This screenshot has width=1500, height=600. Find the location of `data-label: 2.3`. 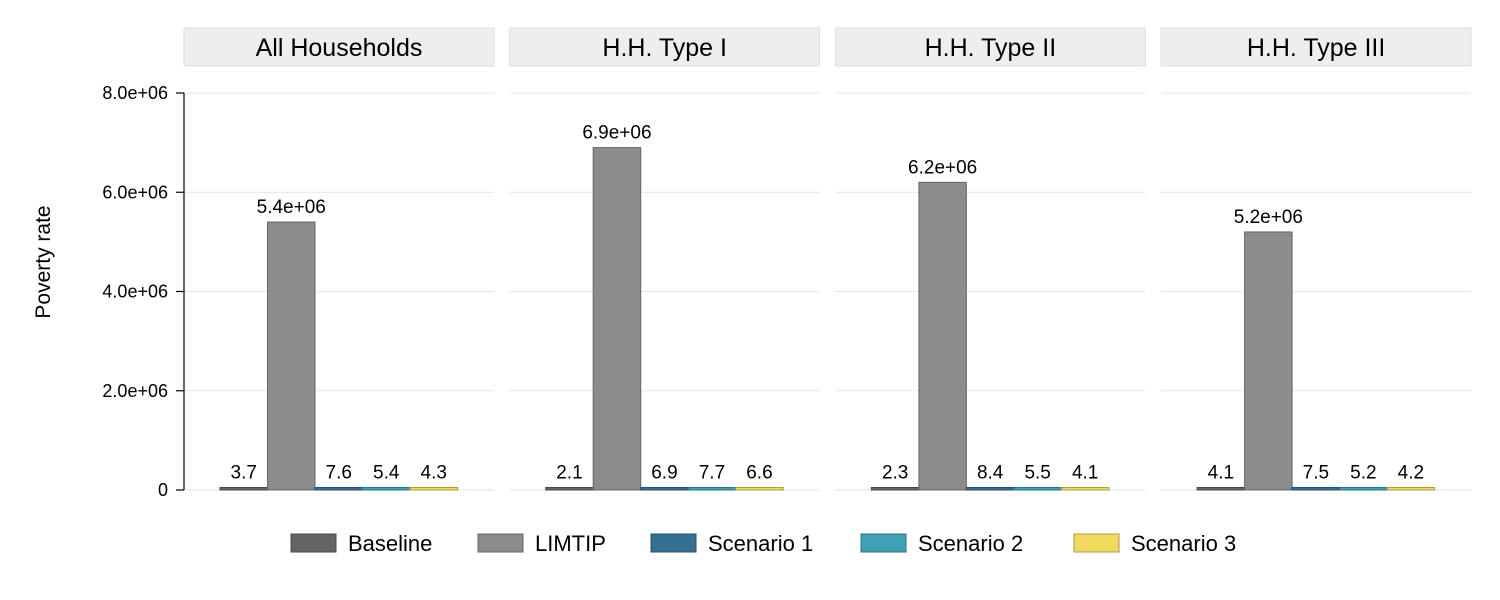

data-label: 2.3 is located at coordinates (895, 473).